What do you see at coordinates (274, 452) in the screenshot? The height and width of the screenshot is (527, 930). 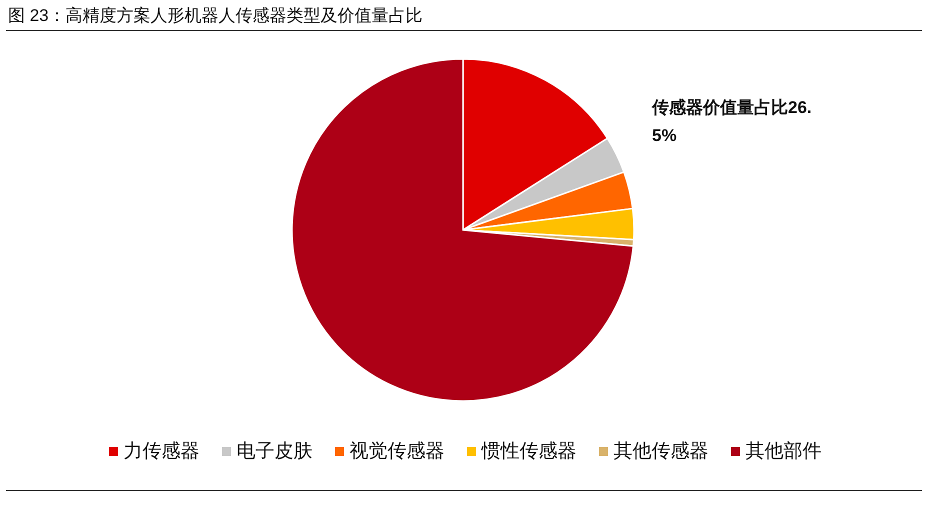 I see `legend-label: 电子皮肤` at bounding box center [274, 452].